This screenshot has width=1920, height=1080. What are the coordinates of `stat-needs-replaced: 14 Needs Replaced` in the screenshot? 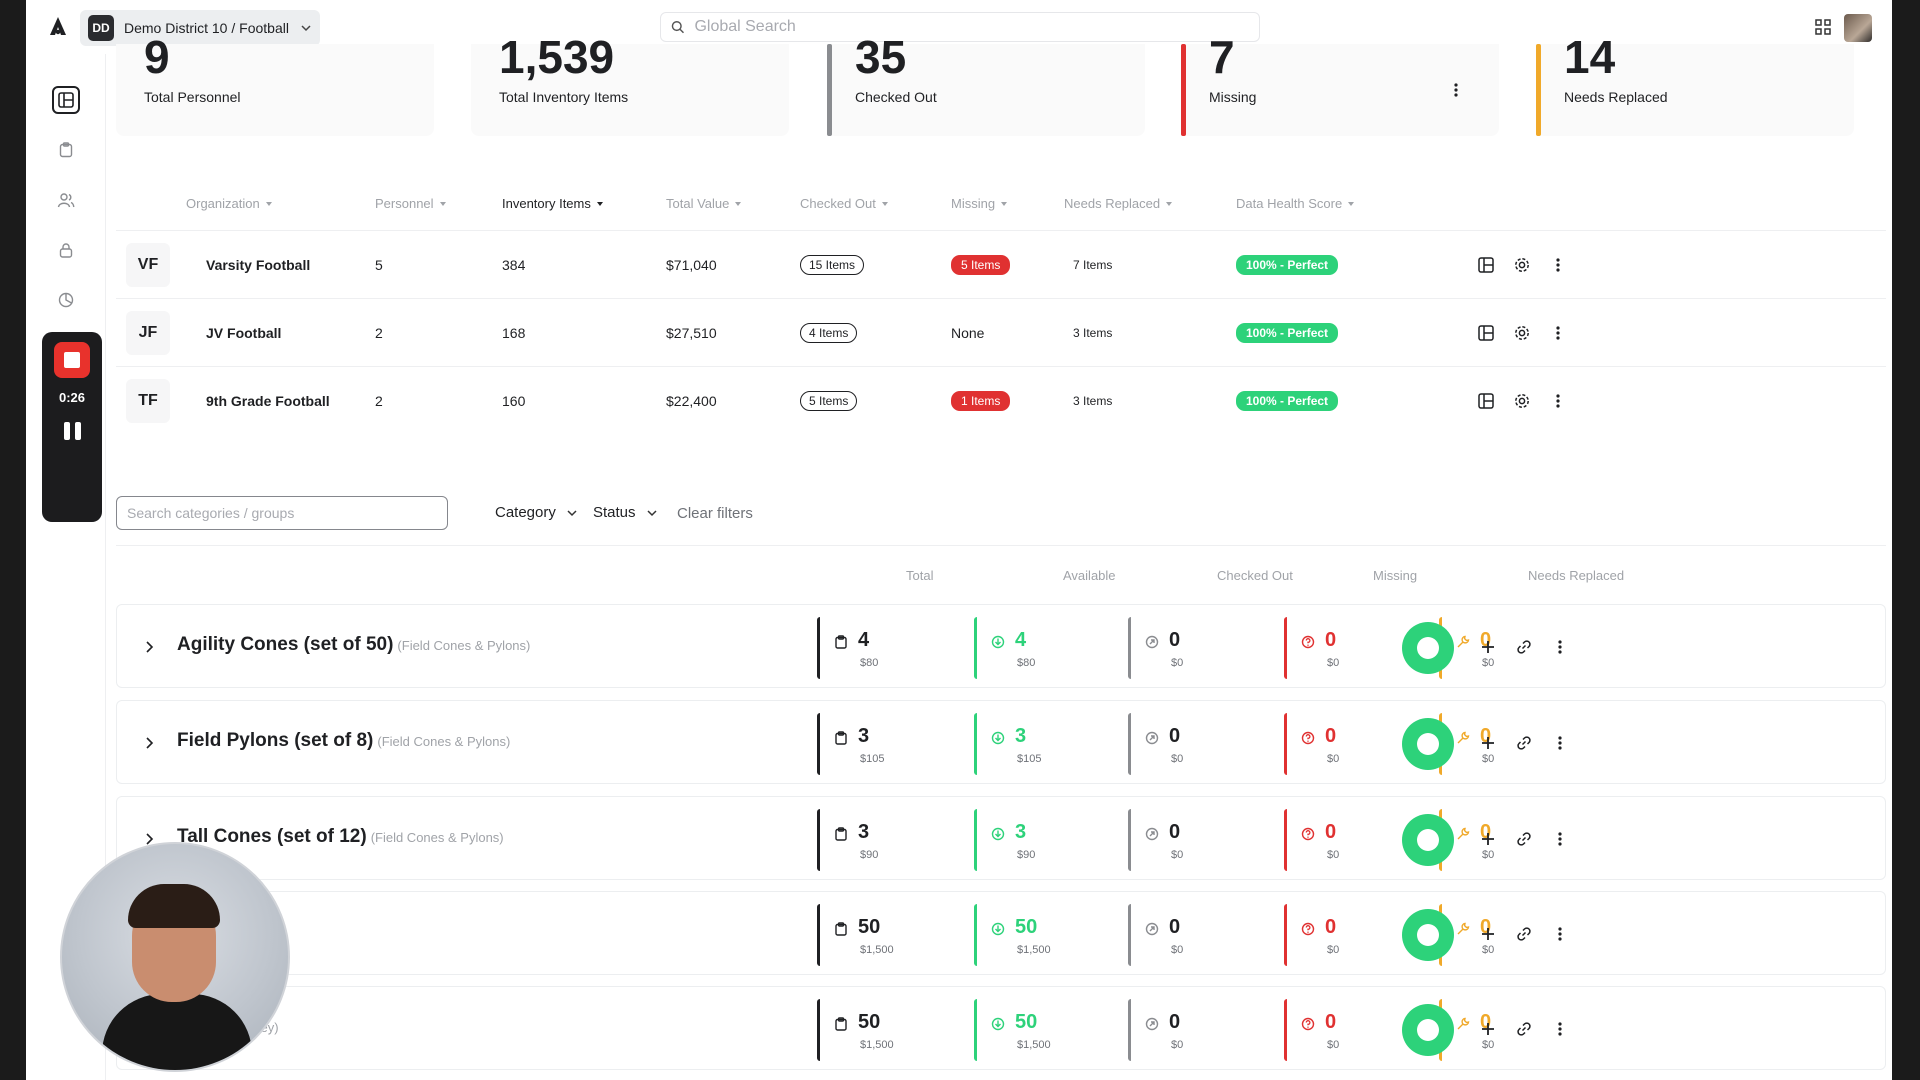 It's located at (1695, 85).